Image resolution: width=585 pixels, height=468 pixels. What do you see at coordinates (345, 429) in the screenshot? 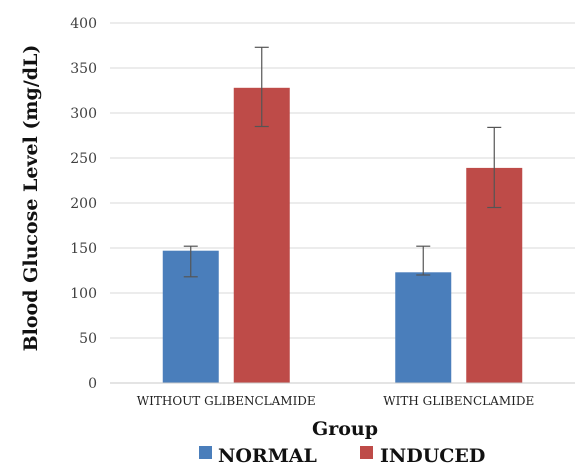
I see `x-axis-title: Group` at bounding box center [345, 429].